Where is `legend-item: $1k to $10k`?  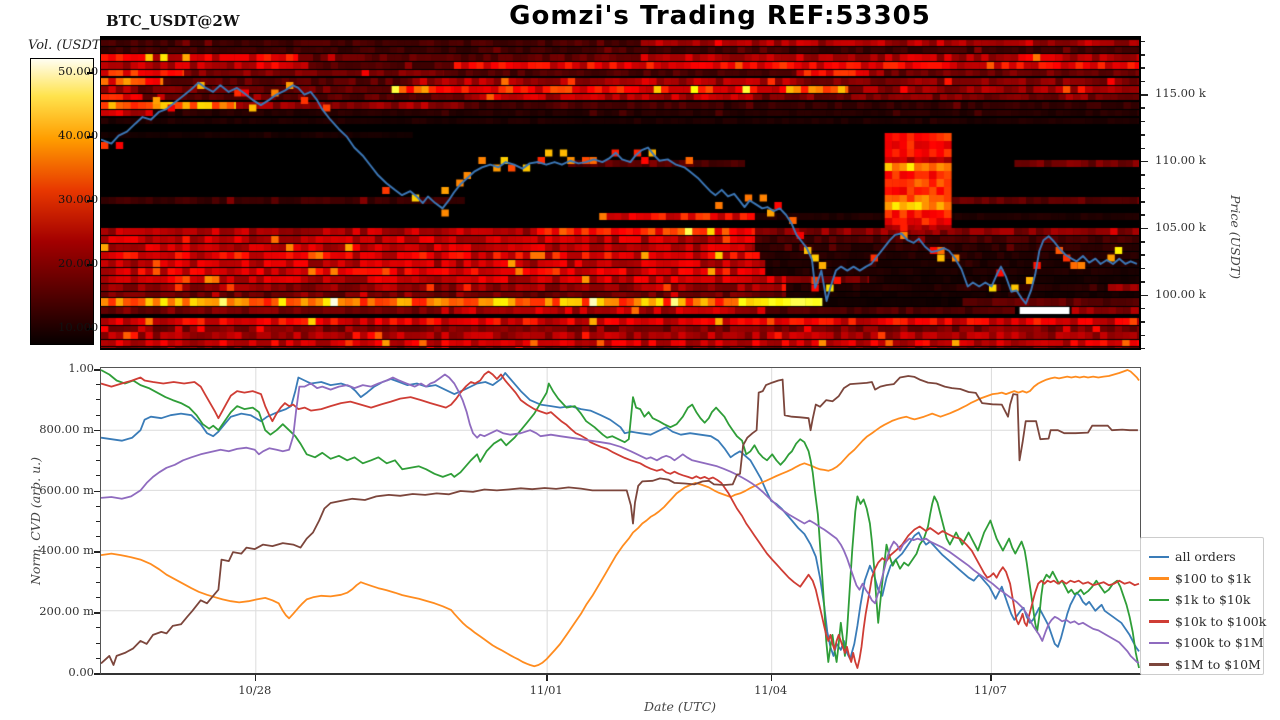
legend-item: $1k to $10k is located at coordinates (1203, 600).